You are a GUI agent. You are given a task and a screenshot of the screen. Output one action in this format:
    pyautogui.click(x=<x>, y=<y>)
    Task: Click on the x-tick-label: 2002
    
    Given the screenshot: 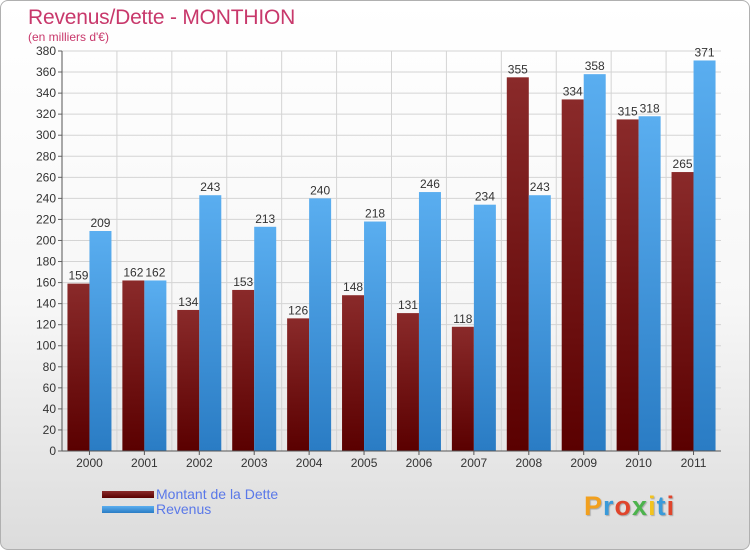 What is the action you would take?
    pyautogui.click(x=199, y=463)
    